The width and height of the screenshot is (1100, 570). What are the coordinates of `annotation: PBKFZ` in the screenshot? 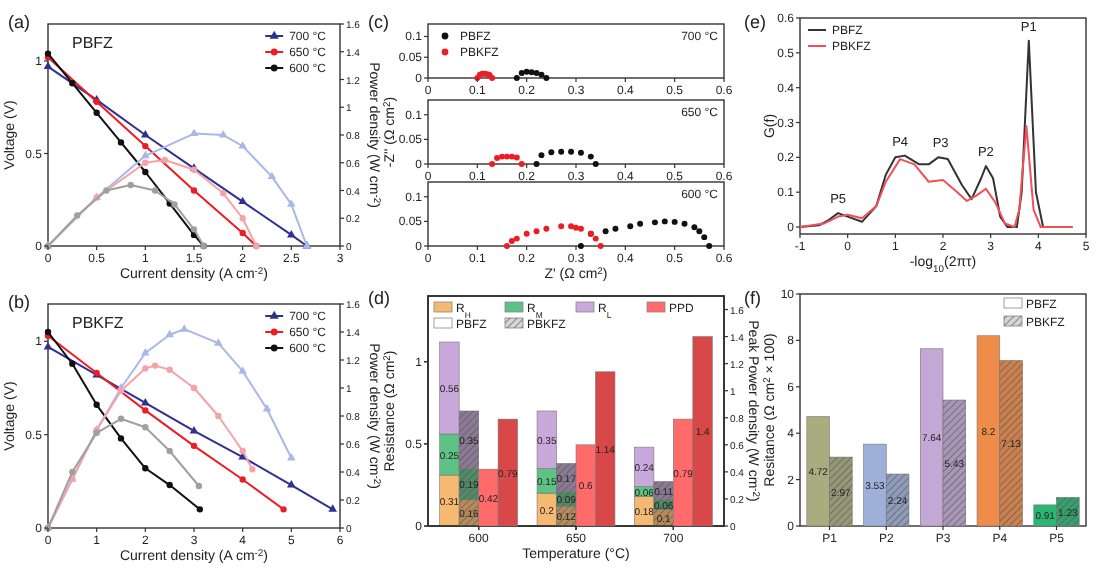 It's located at (98, 323).